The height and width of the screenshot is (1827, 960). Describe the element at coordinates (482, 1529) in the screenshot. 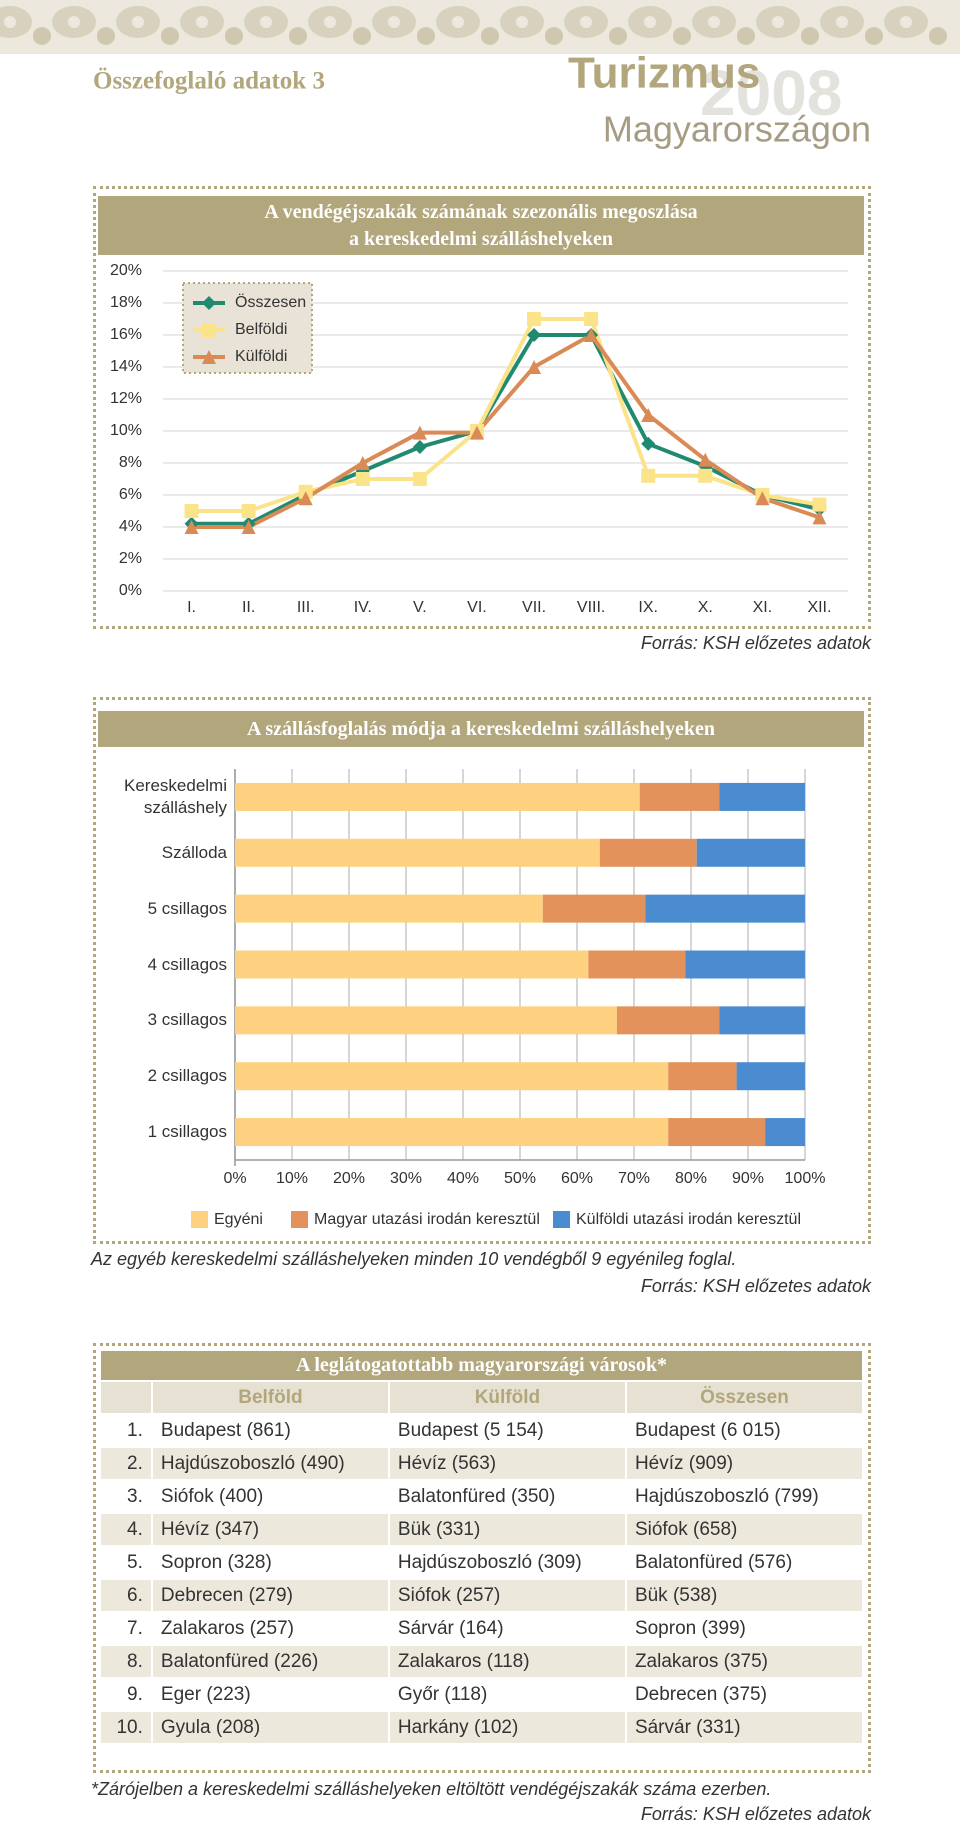

I see `table-row: 4. Hévíz (347) Bük (331) Siófok (658)` at that location.